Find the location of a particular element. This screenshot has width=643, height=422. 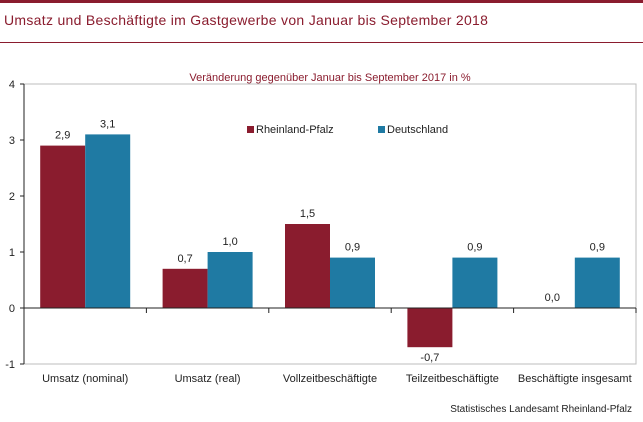

y-tick-label: -1 is located at coordinates (10, 365).